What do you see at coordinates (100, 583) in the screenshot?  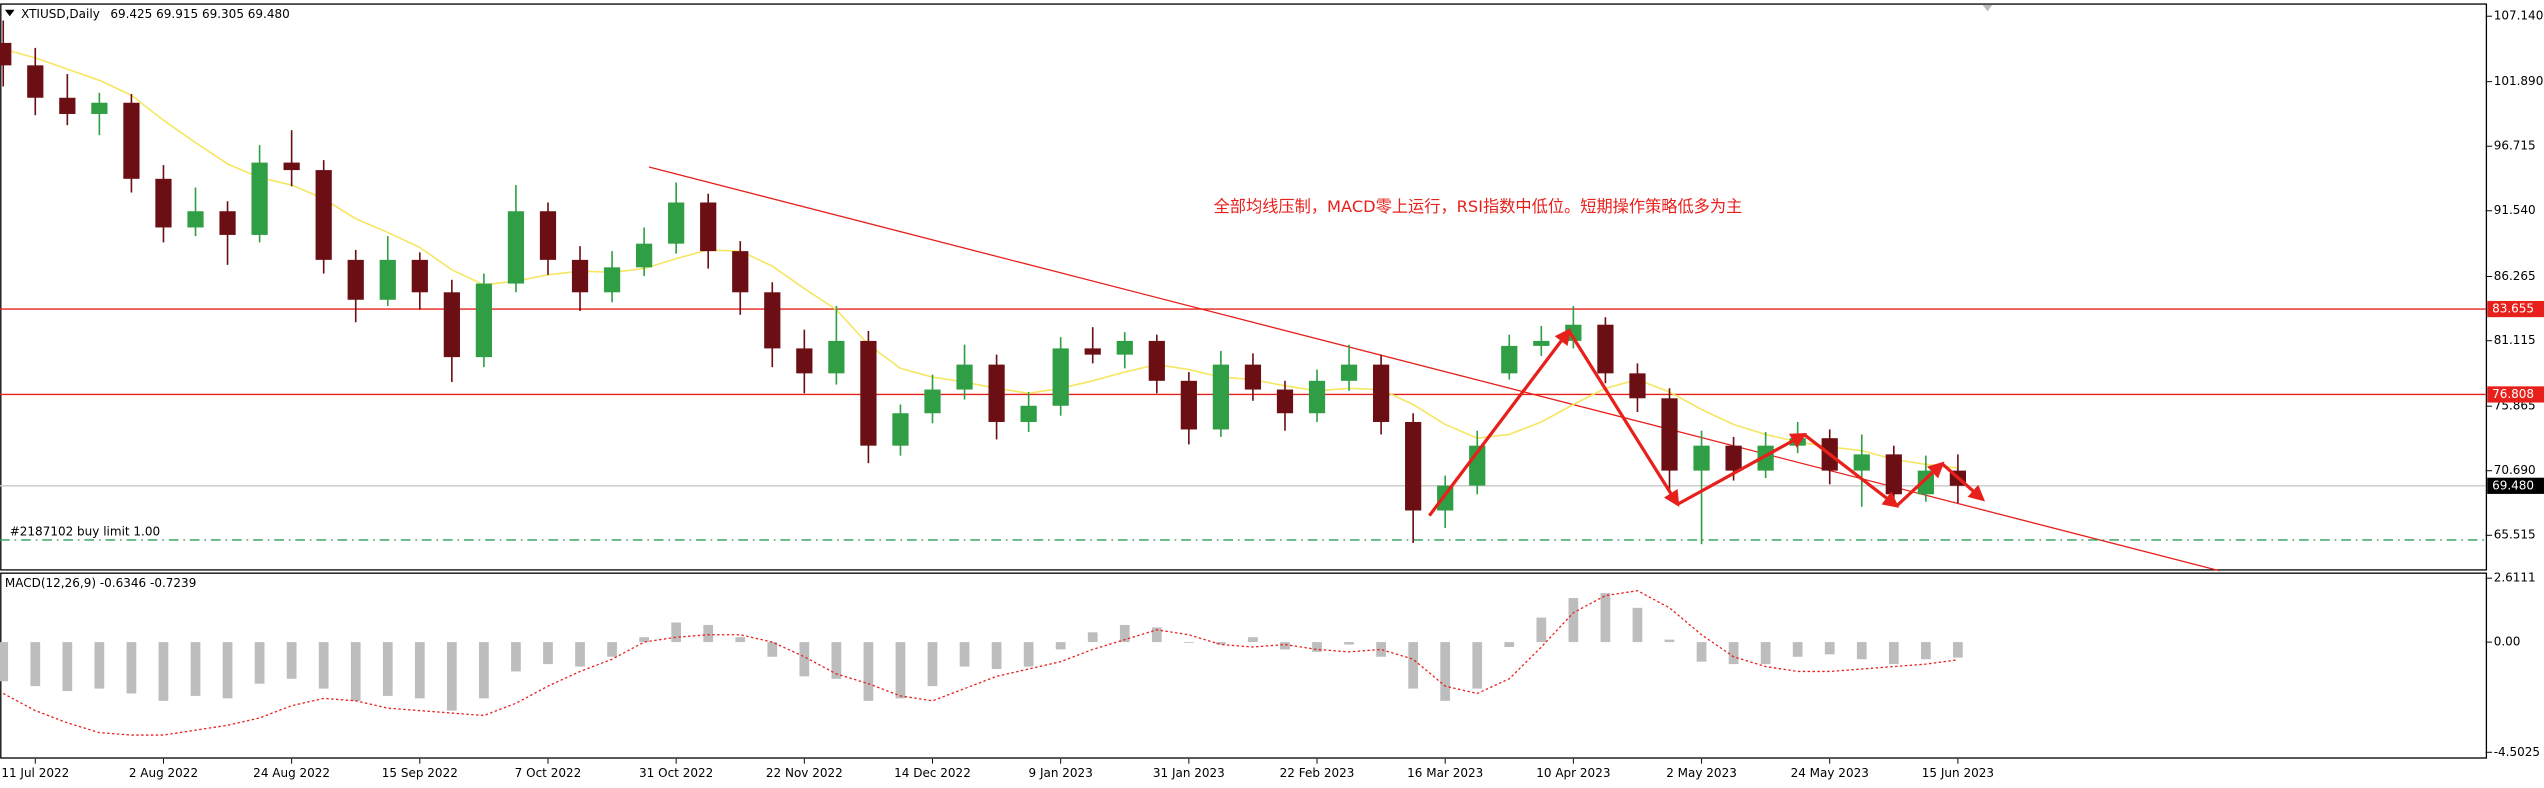 I see `macd-title: MACD(12,26,9) -0.6346 -0.7239` at bounding box center [100, 583].